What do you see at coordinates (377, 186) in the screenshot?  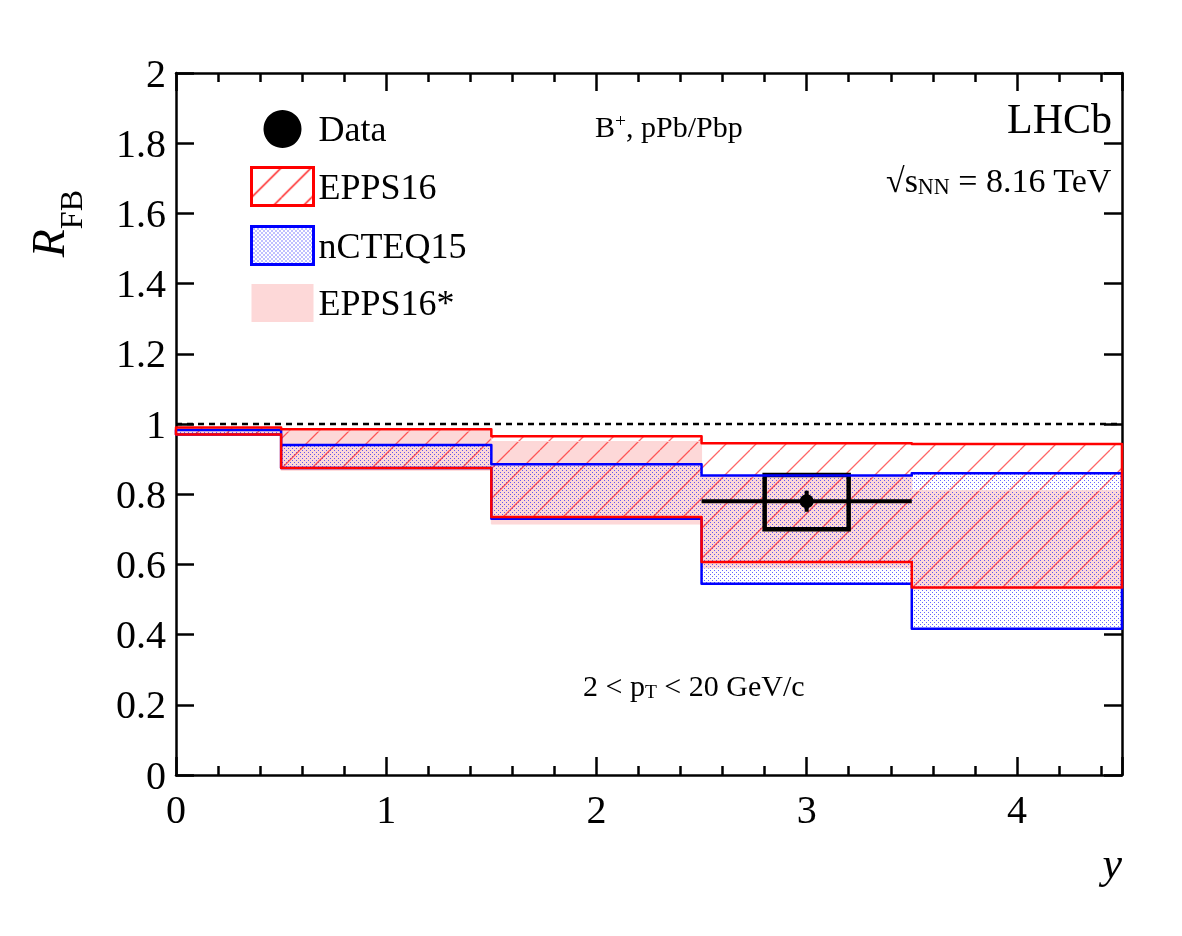 I see `legend-label: EPPS16` at bounding box center [377, 186].